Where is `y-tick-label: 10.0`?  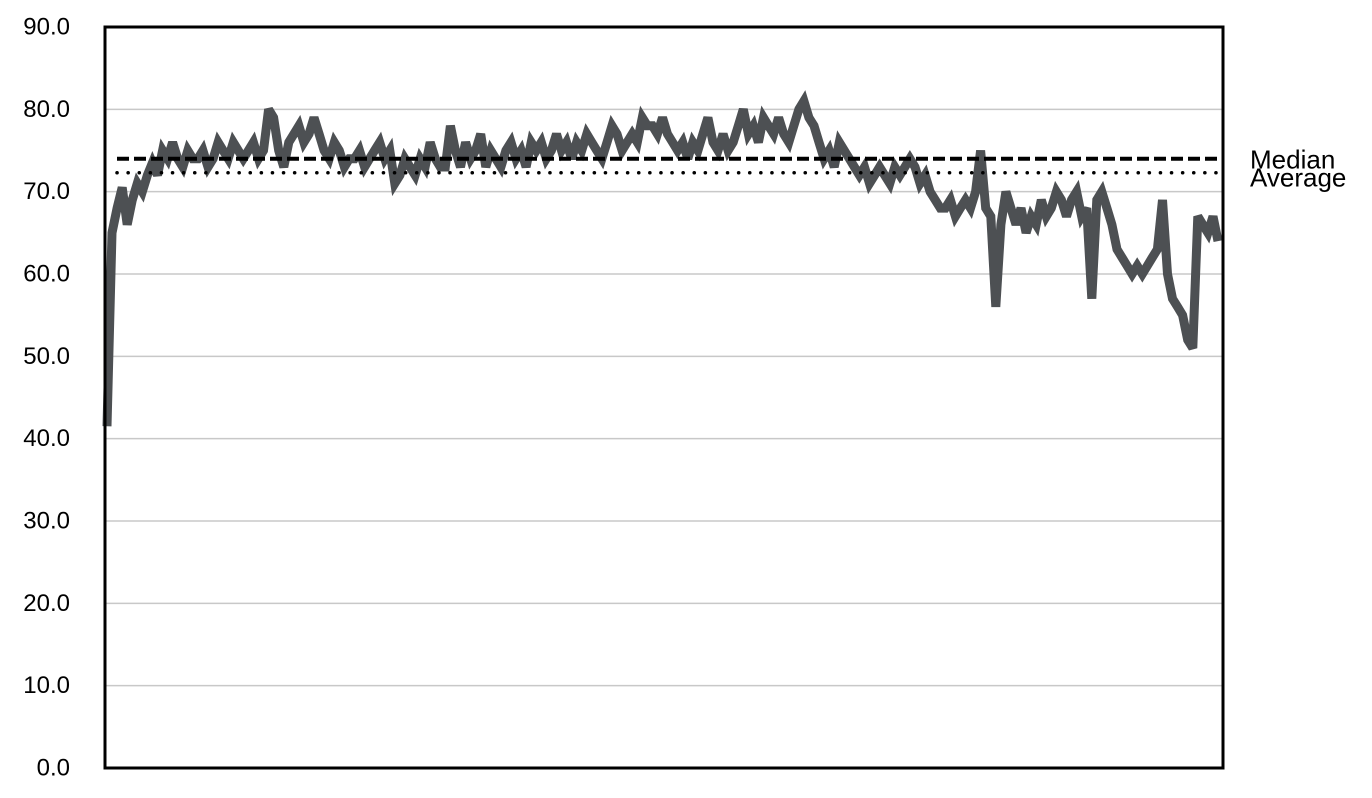 y-tick-label: 10.0 is located at coordinates (46, 685).